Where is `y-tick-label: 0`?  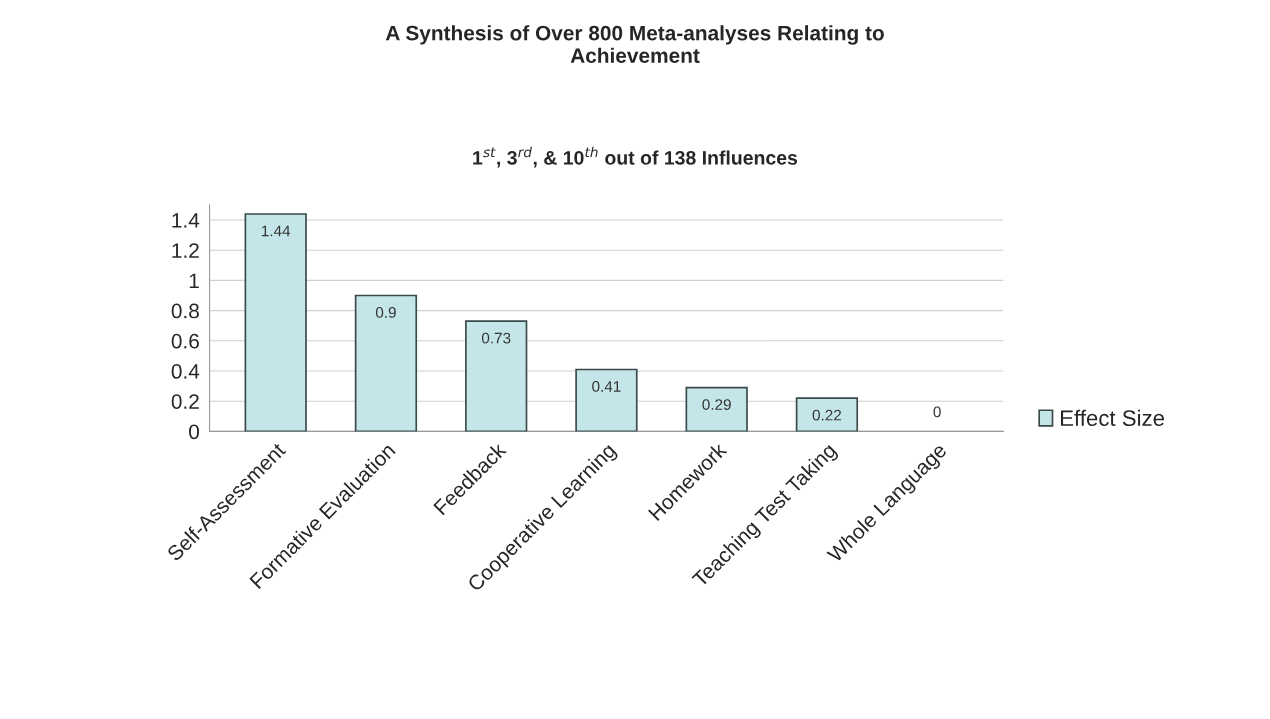 y-tick-label: 0 is located at coordinates (194, 432).